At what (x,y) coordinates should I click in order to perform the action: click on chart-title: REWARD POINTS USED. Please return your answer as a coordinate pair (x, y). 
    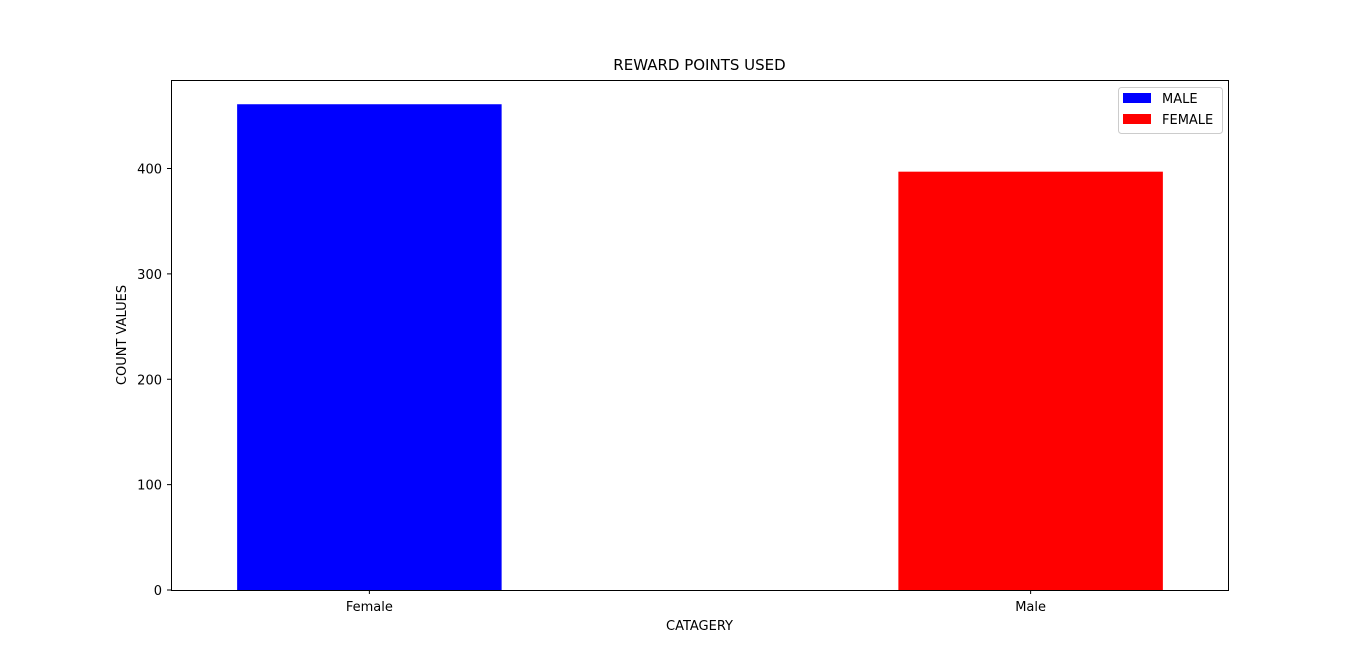
    Looking at the image, I should click on (699, 65).